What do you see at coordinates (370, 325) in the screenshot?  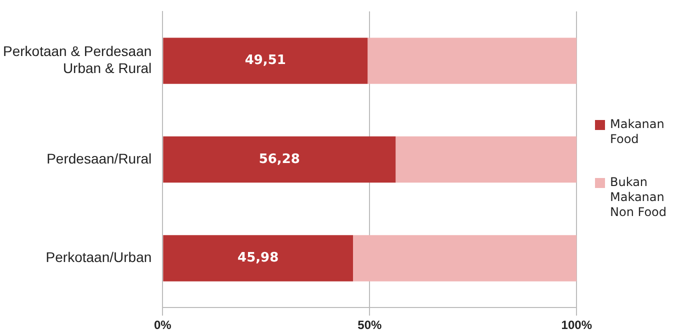 I see `x-tick-label: 50%` at bounding box center [370, 325].